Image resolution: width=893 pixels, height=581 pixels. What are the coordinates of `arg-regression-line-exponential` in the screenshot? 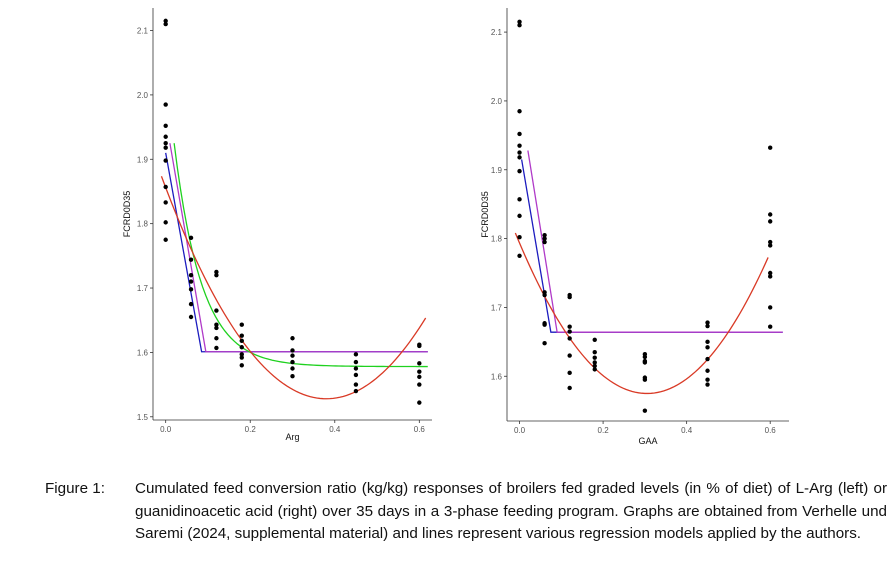 It's located at (300, 255).